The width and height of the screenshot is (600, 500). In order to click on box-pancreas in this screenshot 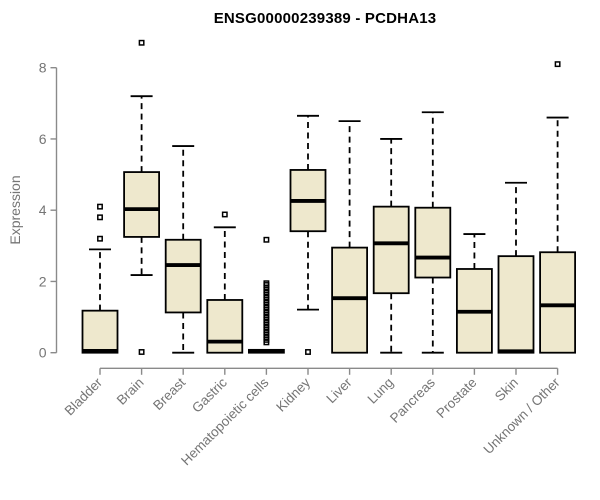, I will do `click(433, 232)`.